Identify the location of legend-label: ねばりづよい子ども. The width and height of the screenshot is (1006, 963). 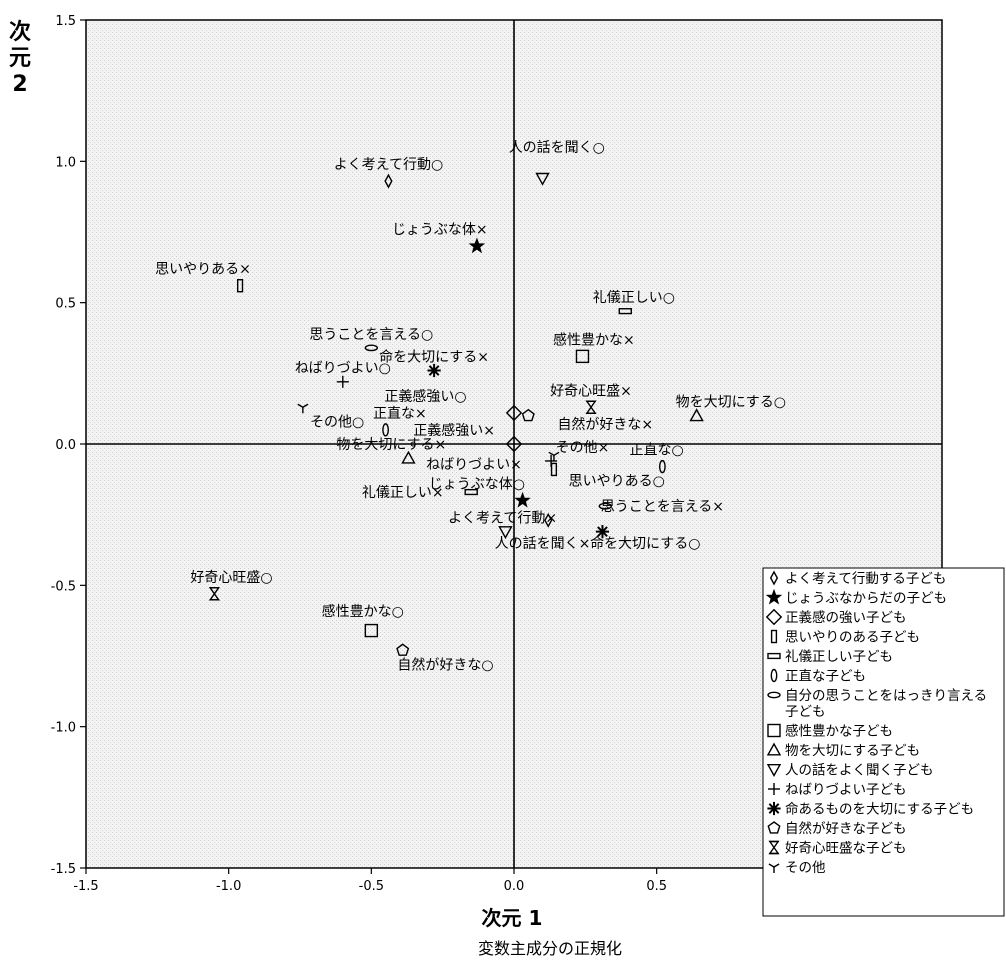
(846, 790).